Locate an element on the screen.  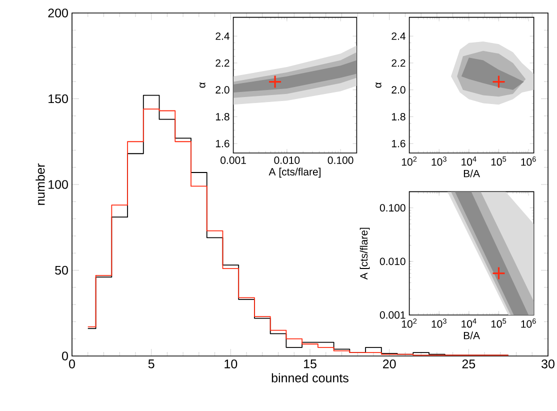
x-axis-title: A [cts/flare] is located at coordinates (294, 173).